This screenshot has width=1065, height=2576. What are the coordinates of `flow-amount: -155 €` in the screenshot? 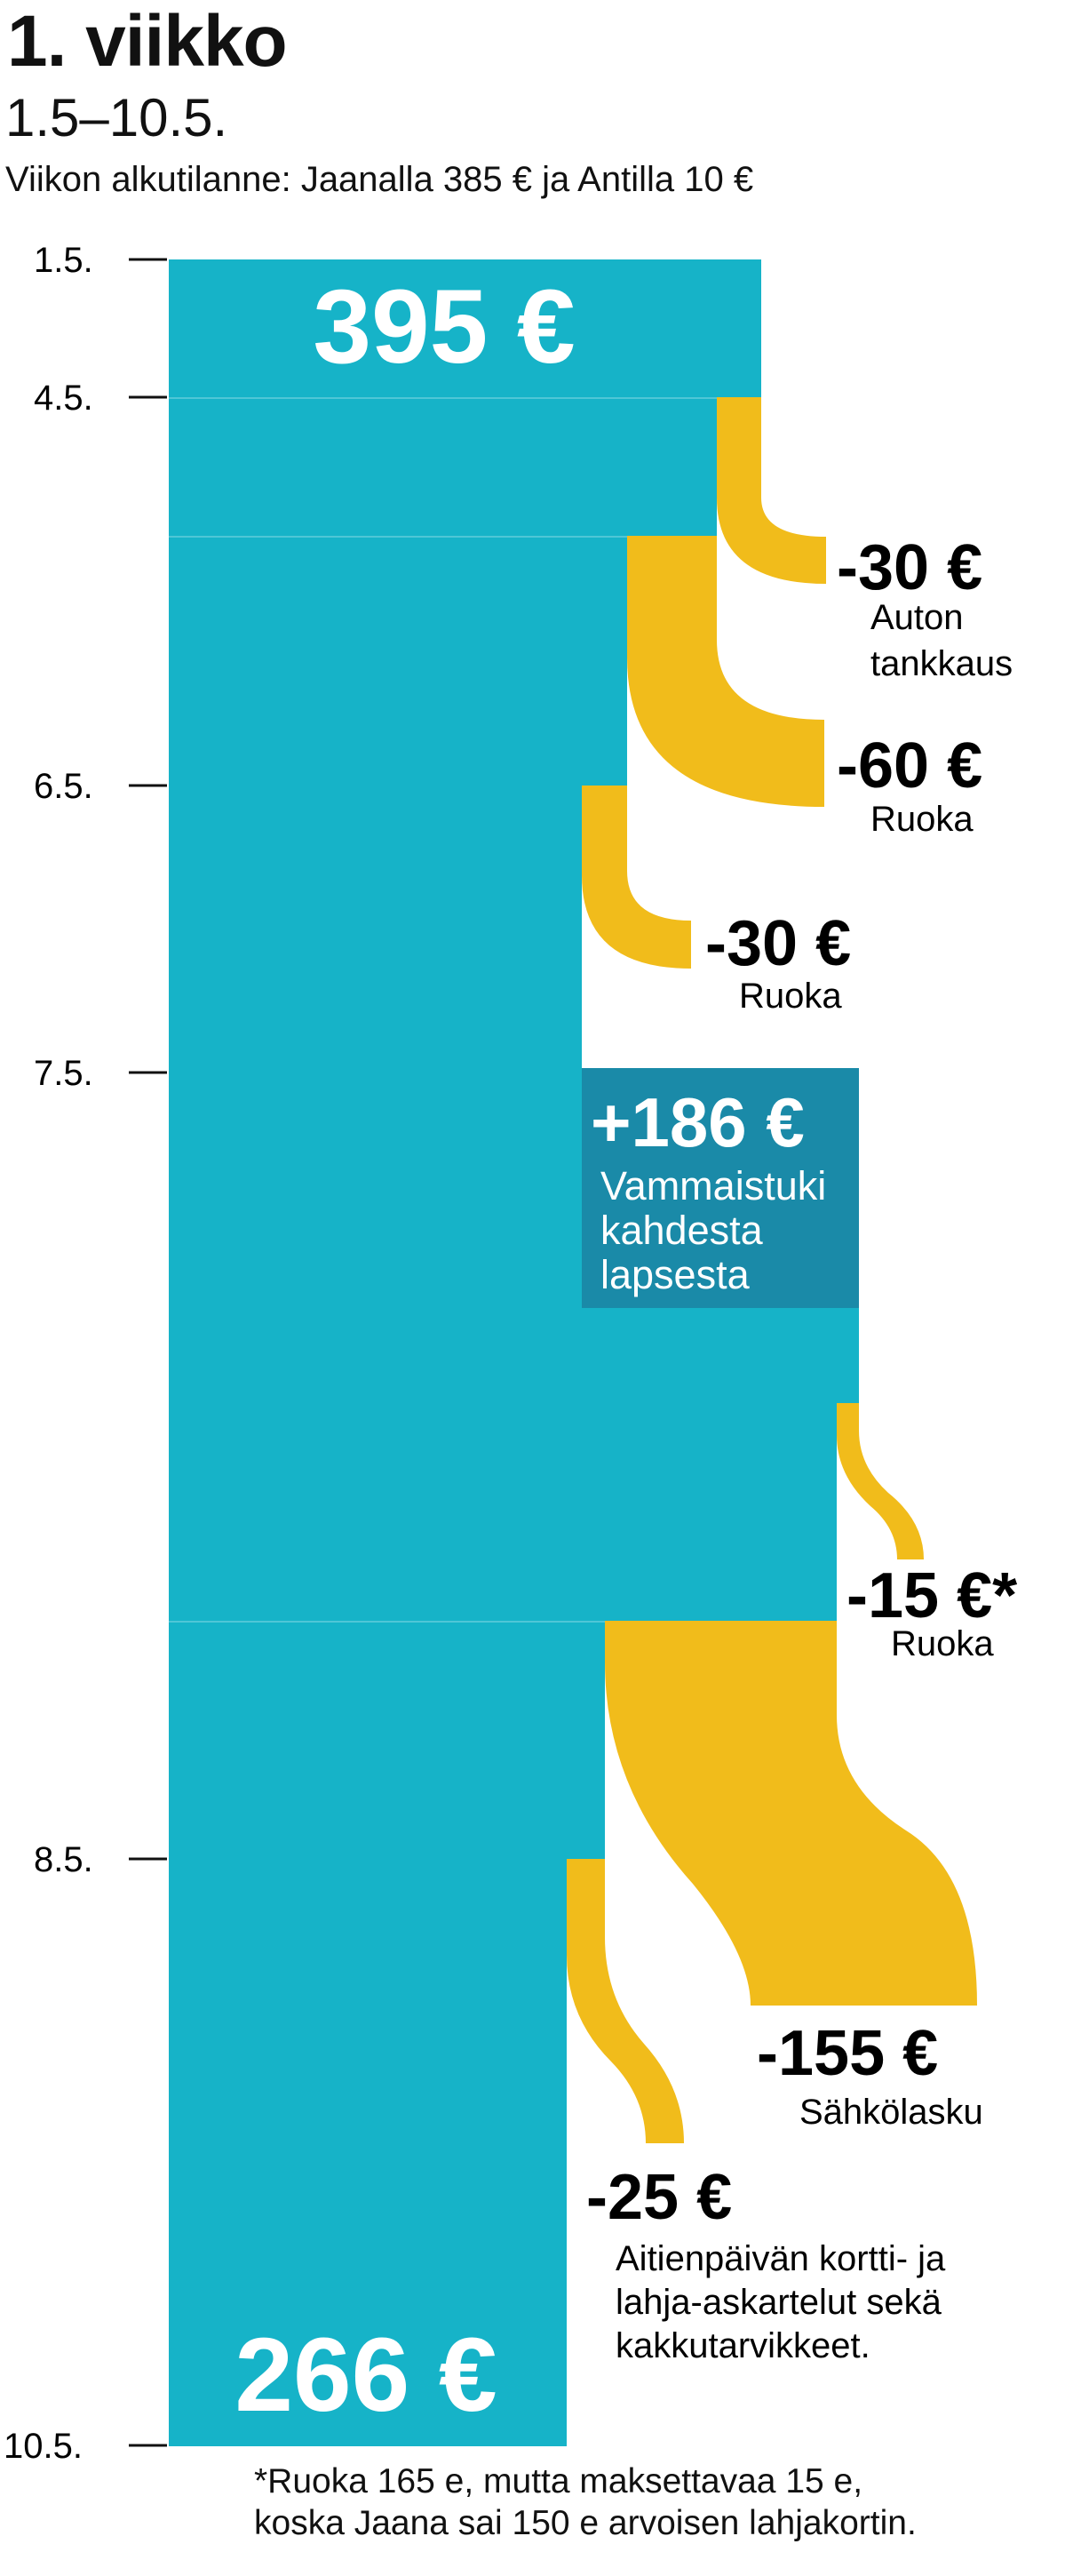 It's located at (847, 2054).